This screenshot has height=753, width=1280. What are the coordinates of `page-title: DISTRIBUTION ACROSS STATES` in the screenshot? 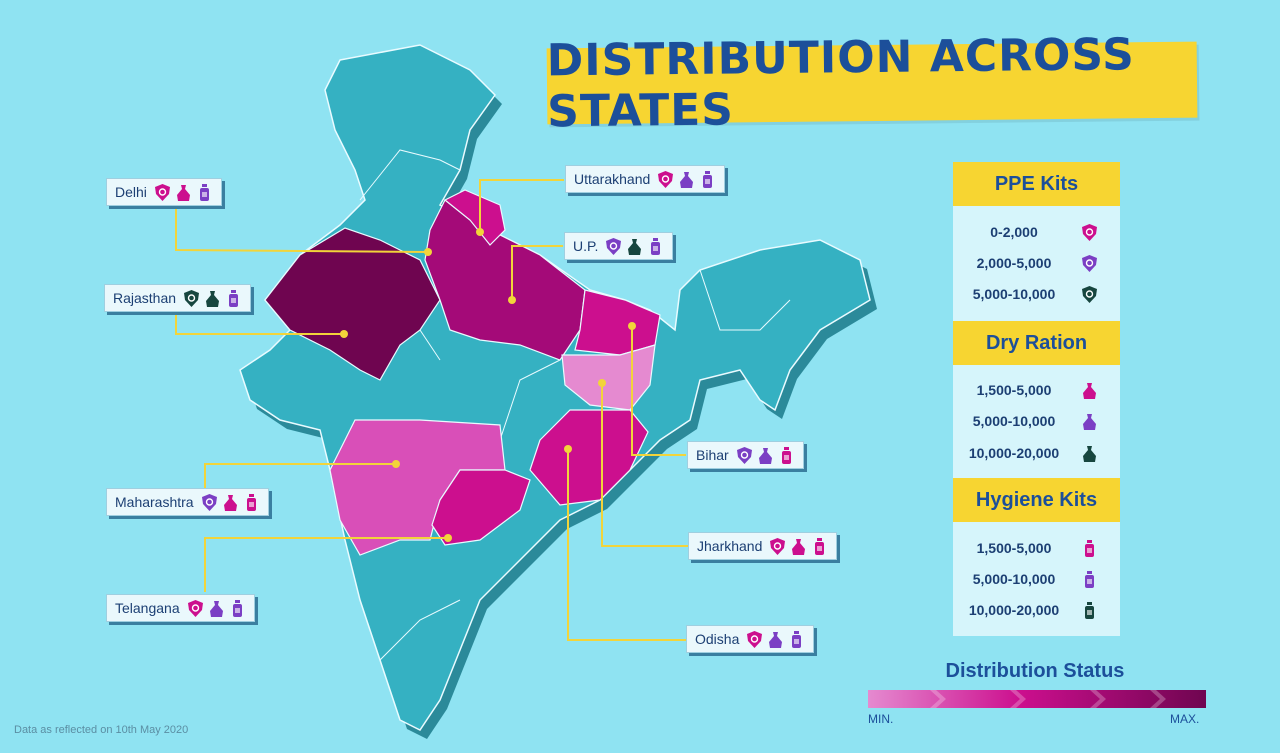 It's located at (841, 83).